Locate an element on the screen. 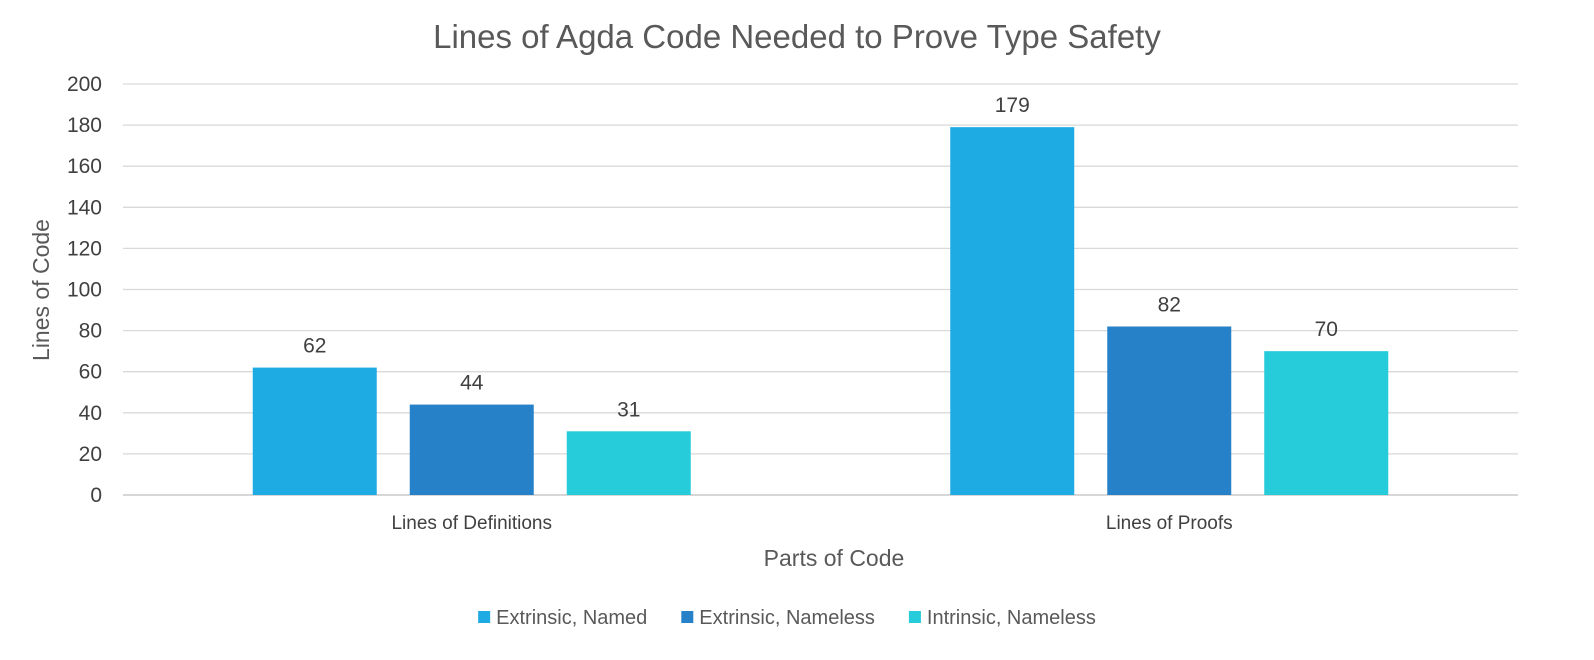 This screenshot has height=660, width=1594. y-tick-label: 60 is located at coordinates (90, 372).